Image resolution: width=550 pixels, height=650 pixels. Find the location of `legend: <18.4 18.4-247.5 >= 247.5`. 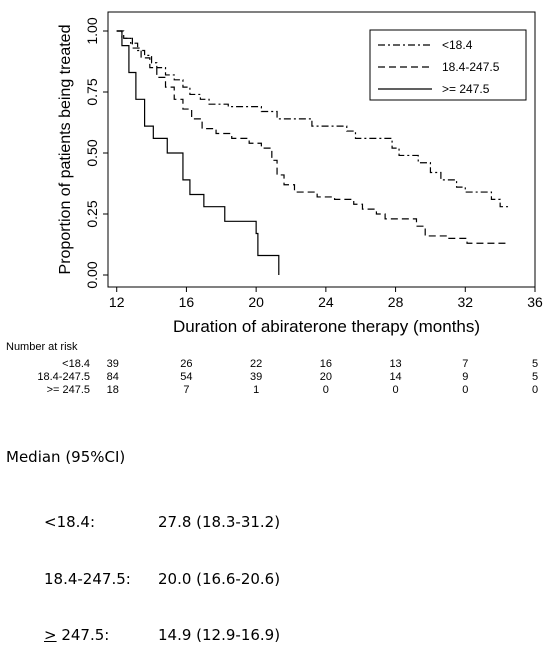

legend: <18.4 18.4-247.5 >= 247.5 is located at coordinates (448, 65).